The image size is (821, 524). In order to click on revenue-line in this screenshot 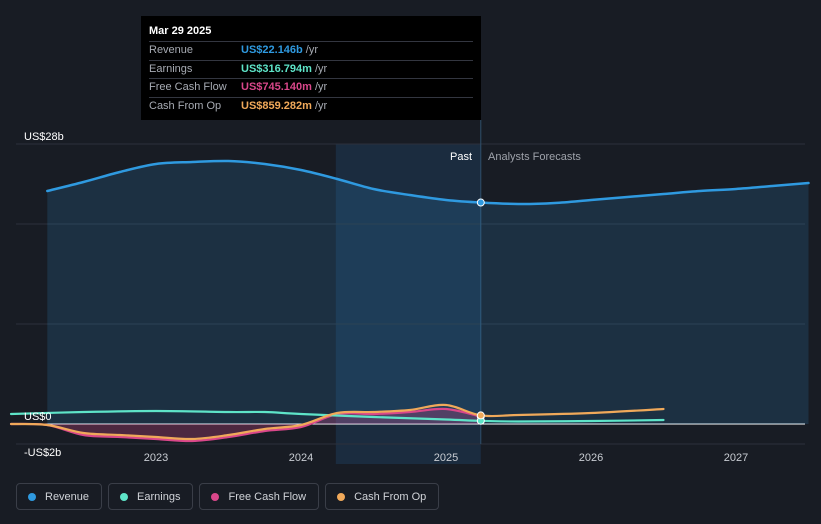, I will do `click(428, 182)`.